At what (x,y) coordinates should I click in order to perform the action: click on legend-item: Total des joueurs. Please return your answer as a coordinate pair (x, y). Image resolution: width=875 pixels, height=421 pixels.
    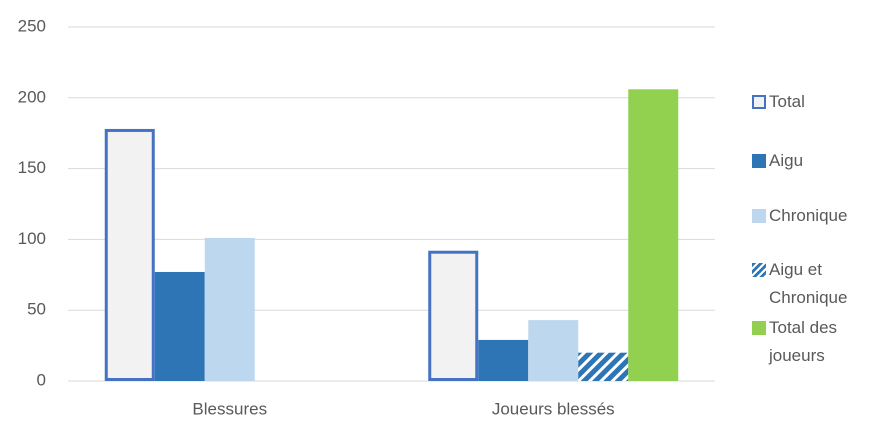
    Looking at the image, I should click on (812, 342).